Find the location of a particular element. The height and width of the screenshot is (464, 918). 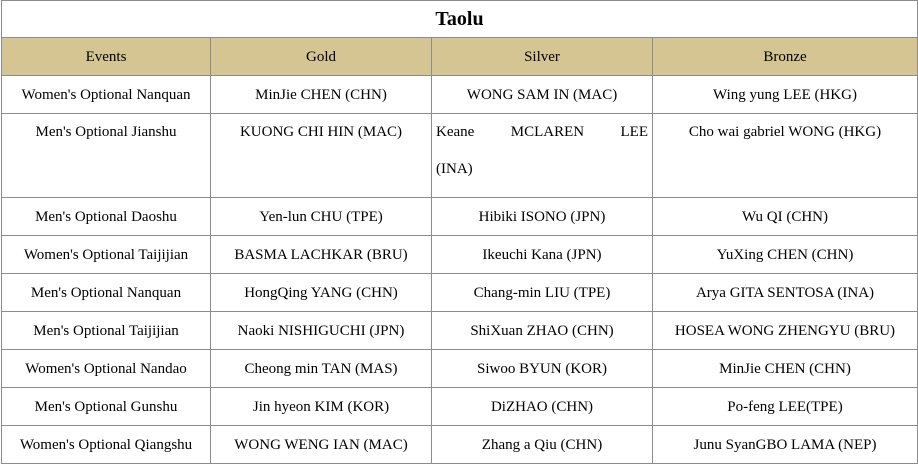

gold-cell: BASMA LACHKAR (BRU) is located at coordinates (321, 254).